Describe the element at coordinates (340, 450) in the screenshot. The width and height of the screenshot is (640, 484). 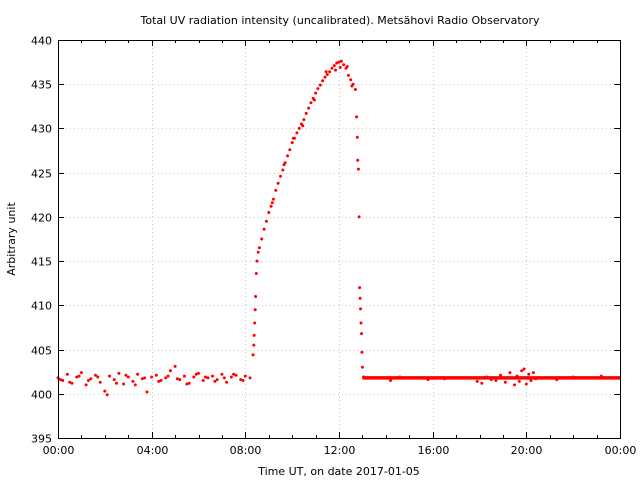
I see `x-tick-label: 12:00` at that location.